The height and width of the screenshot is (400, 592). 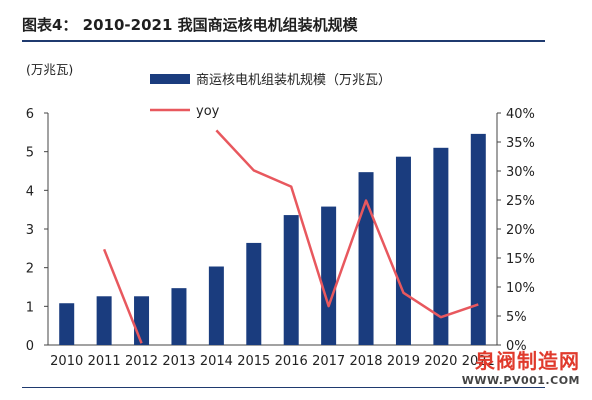 What do you see at coordinates (520, 114) in the screenshot?
I see `y2-tick-label: 40%` at bounding box center [520, 114].